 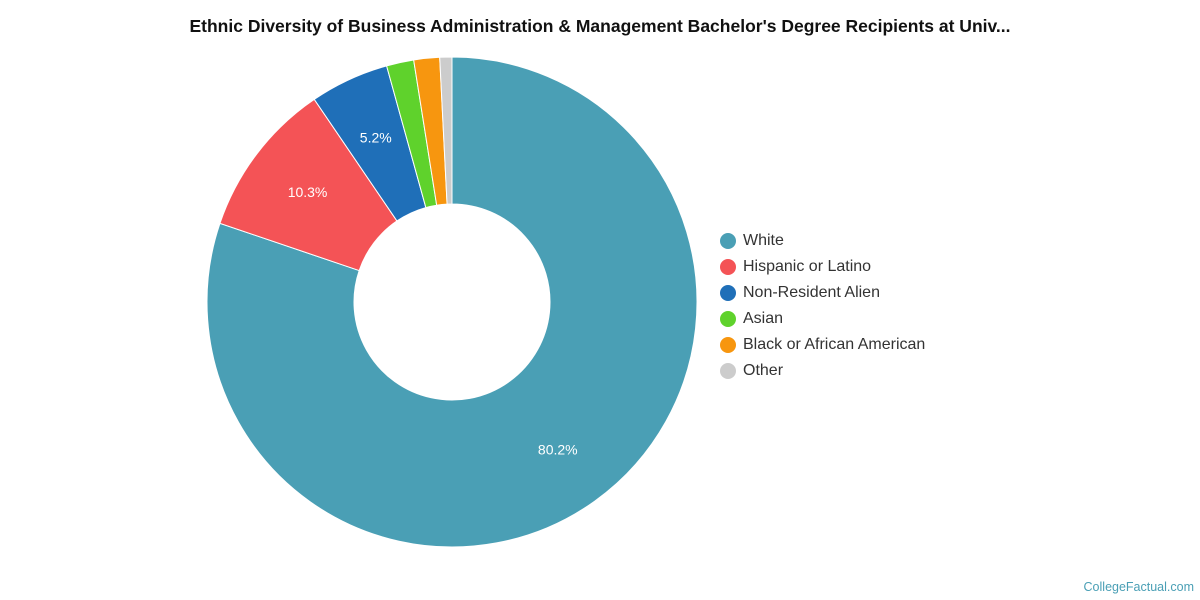 What do you see at coordinates (728, 267) in the screenshot?
I see `legend-swatch-hispanic-or-latino` at bounding box center [728, 267].